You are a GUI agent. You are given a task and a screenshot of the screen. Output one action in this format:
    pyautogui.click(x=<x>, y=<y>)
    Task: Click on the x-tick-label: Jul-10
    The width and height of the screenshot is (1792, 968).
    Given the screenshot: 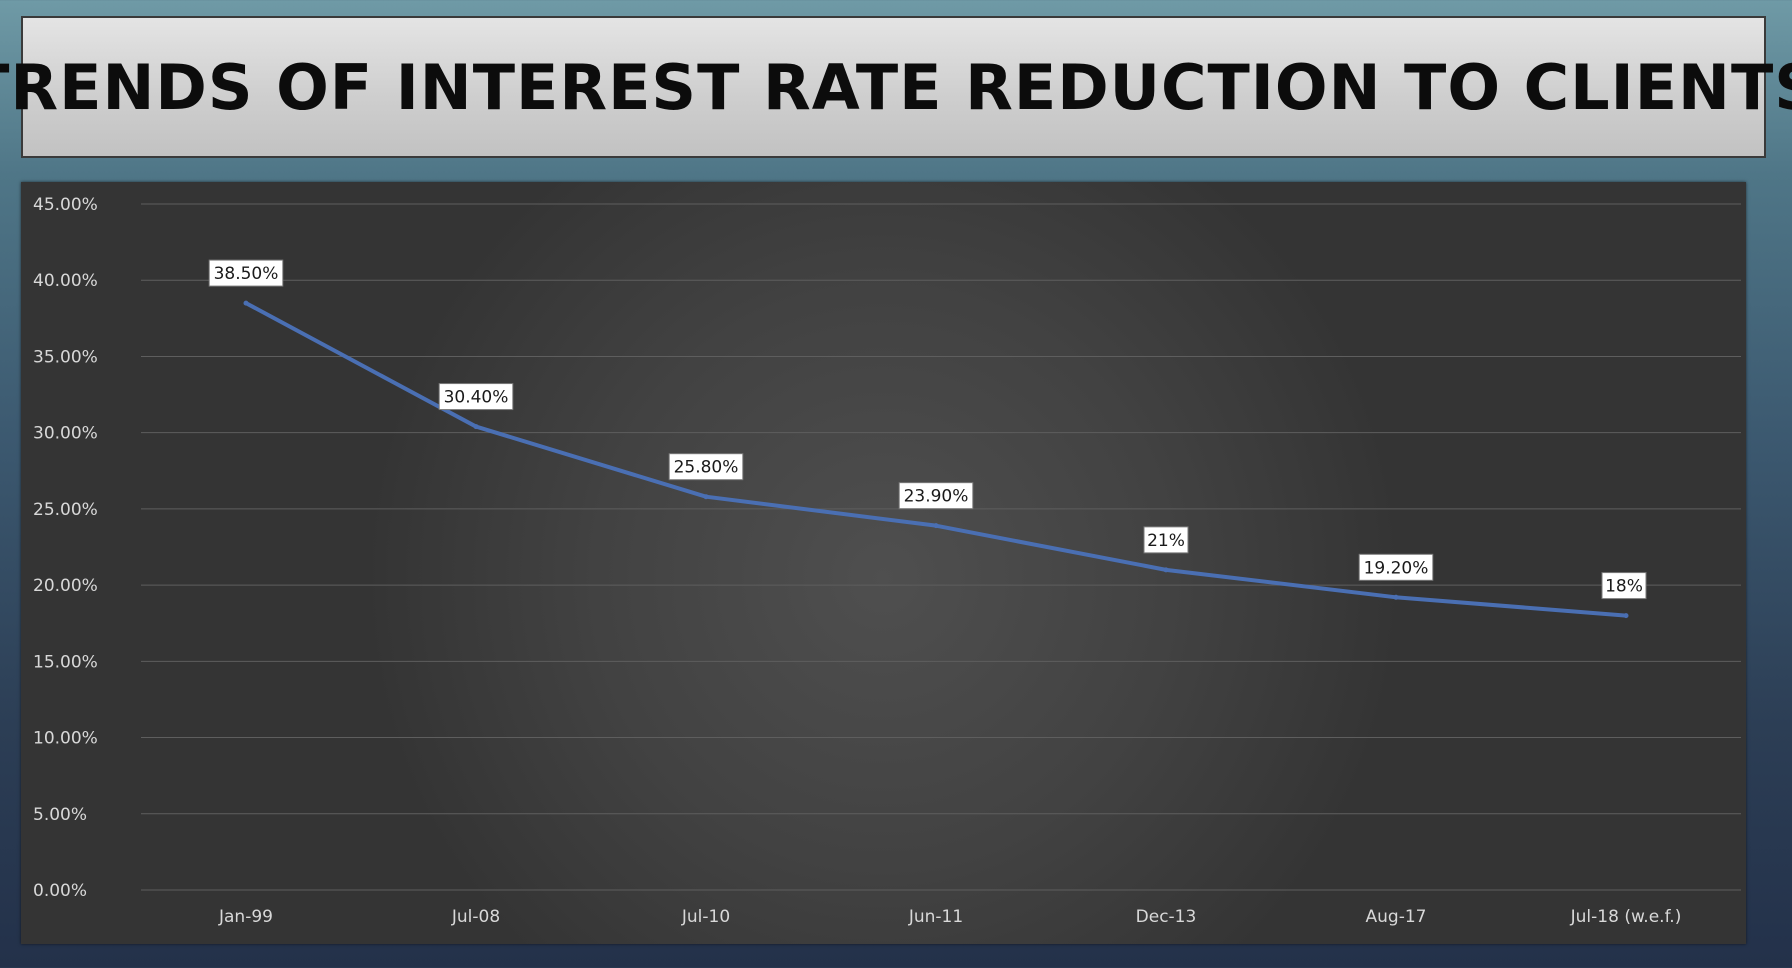 What is the action you would take?
    pyautogui.click(x=705, y=917)
    